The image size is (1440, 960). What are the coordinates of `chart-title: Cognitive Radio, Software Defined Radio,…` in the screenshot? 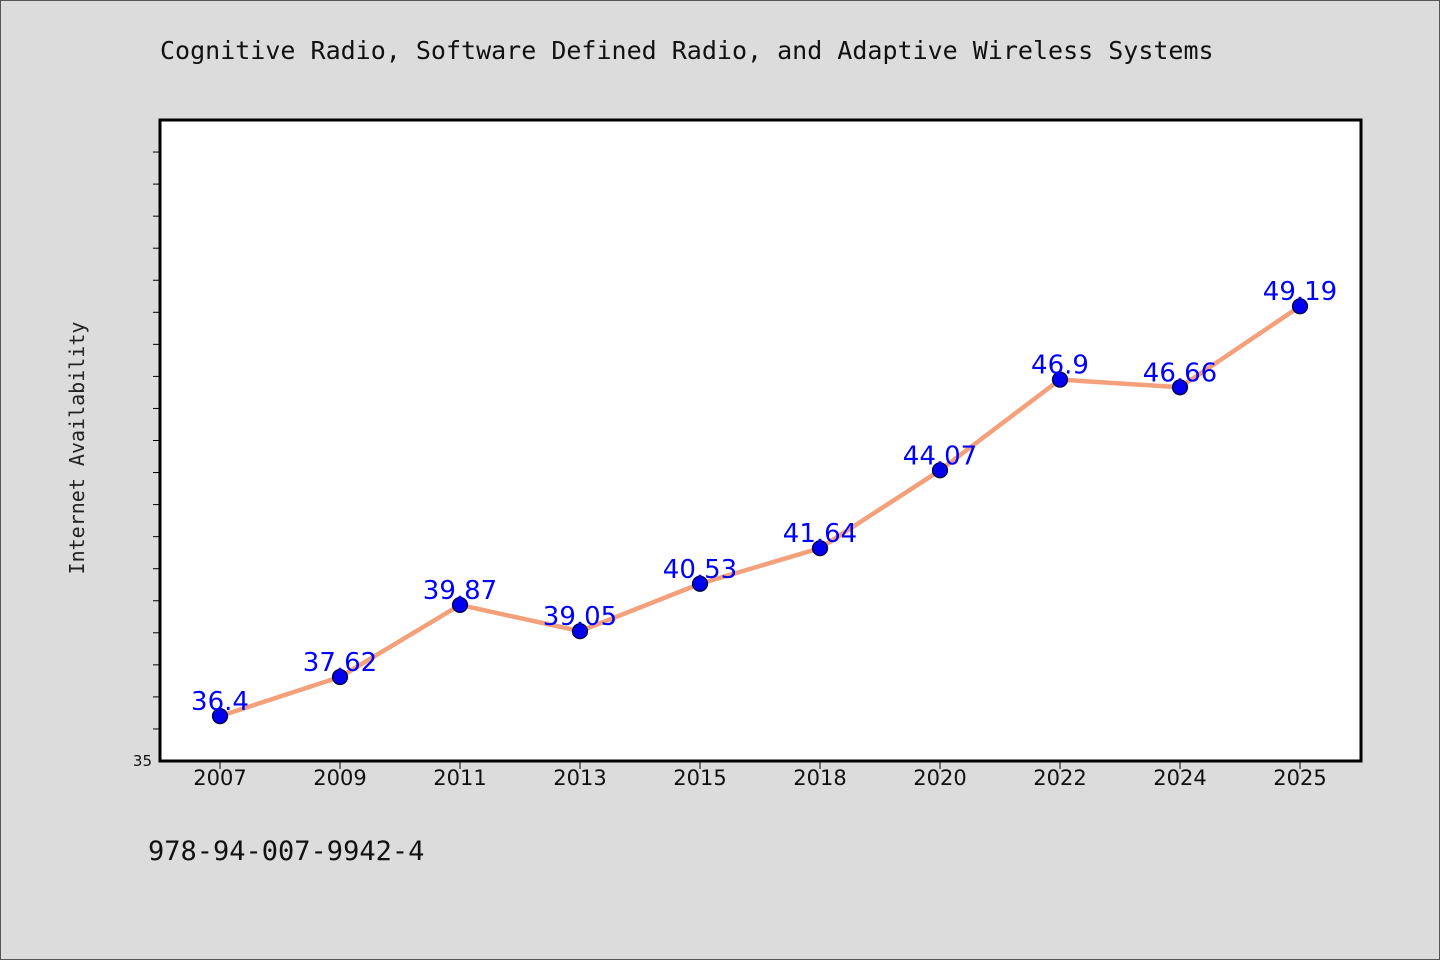 It's located at (687, 50).